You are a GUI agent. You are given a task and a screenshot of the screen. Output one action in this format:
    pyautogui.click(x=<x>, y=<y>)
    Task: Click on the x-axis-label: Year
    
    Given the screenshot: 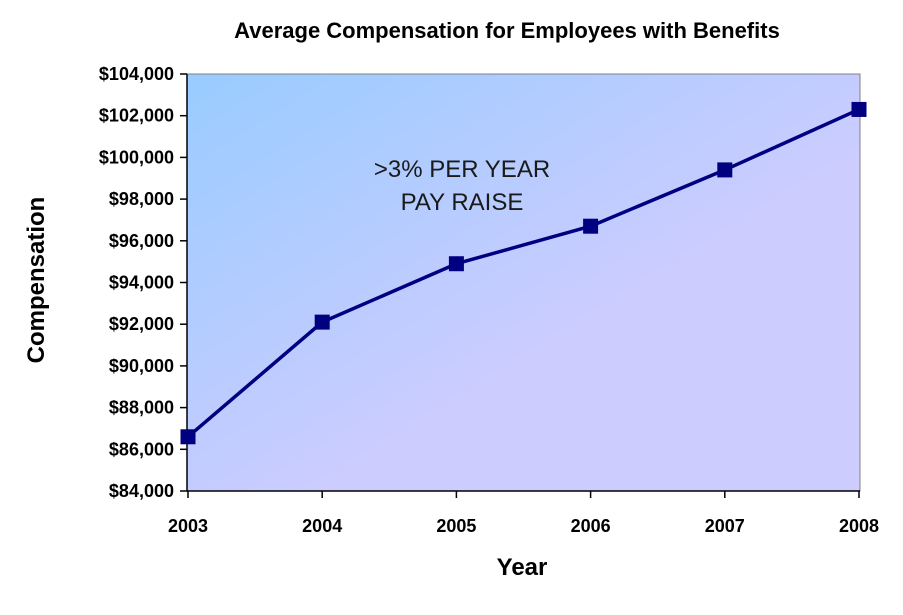 What is the action you would take?
    pyautogui.click(x=522, y=567)
    